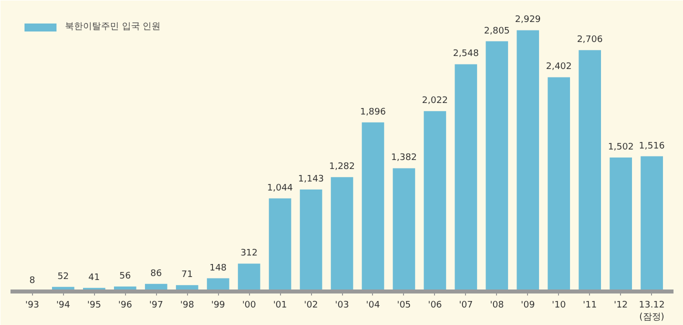 Image resolution: width=683 pixels, height=325 pixels. Describe the element at coordinates (342, 305) in the screenshot. I see `x-tick-label: '03` at that location.